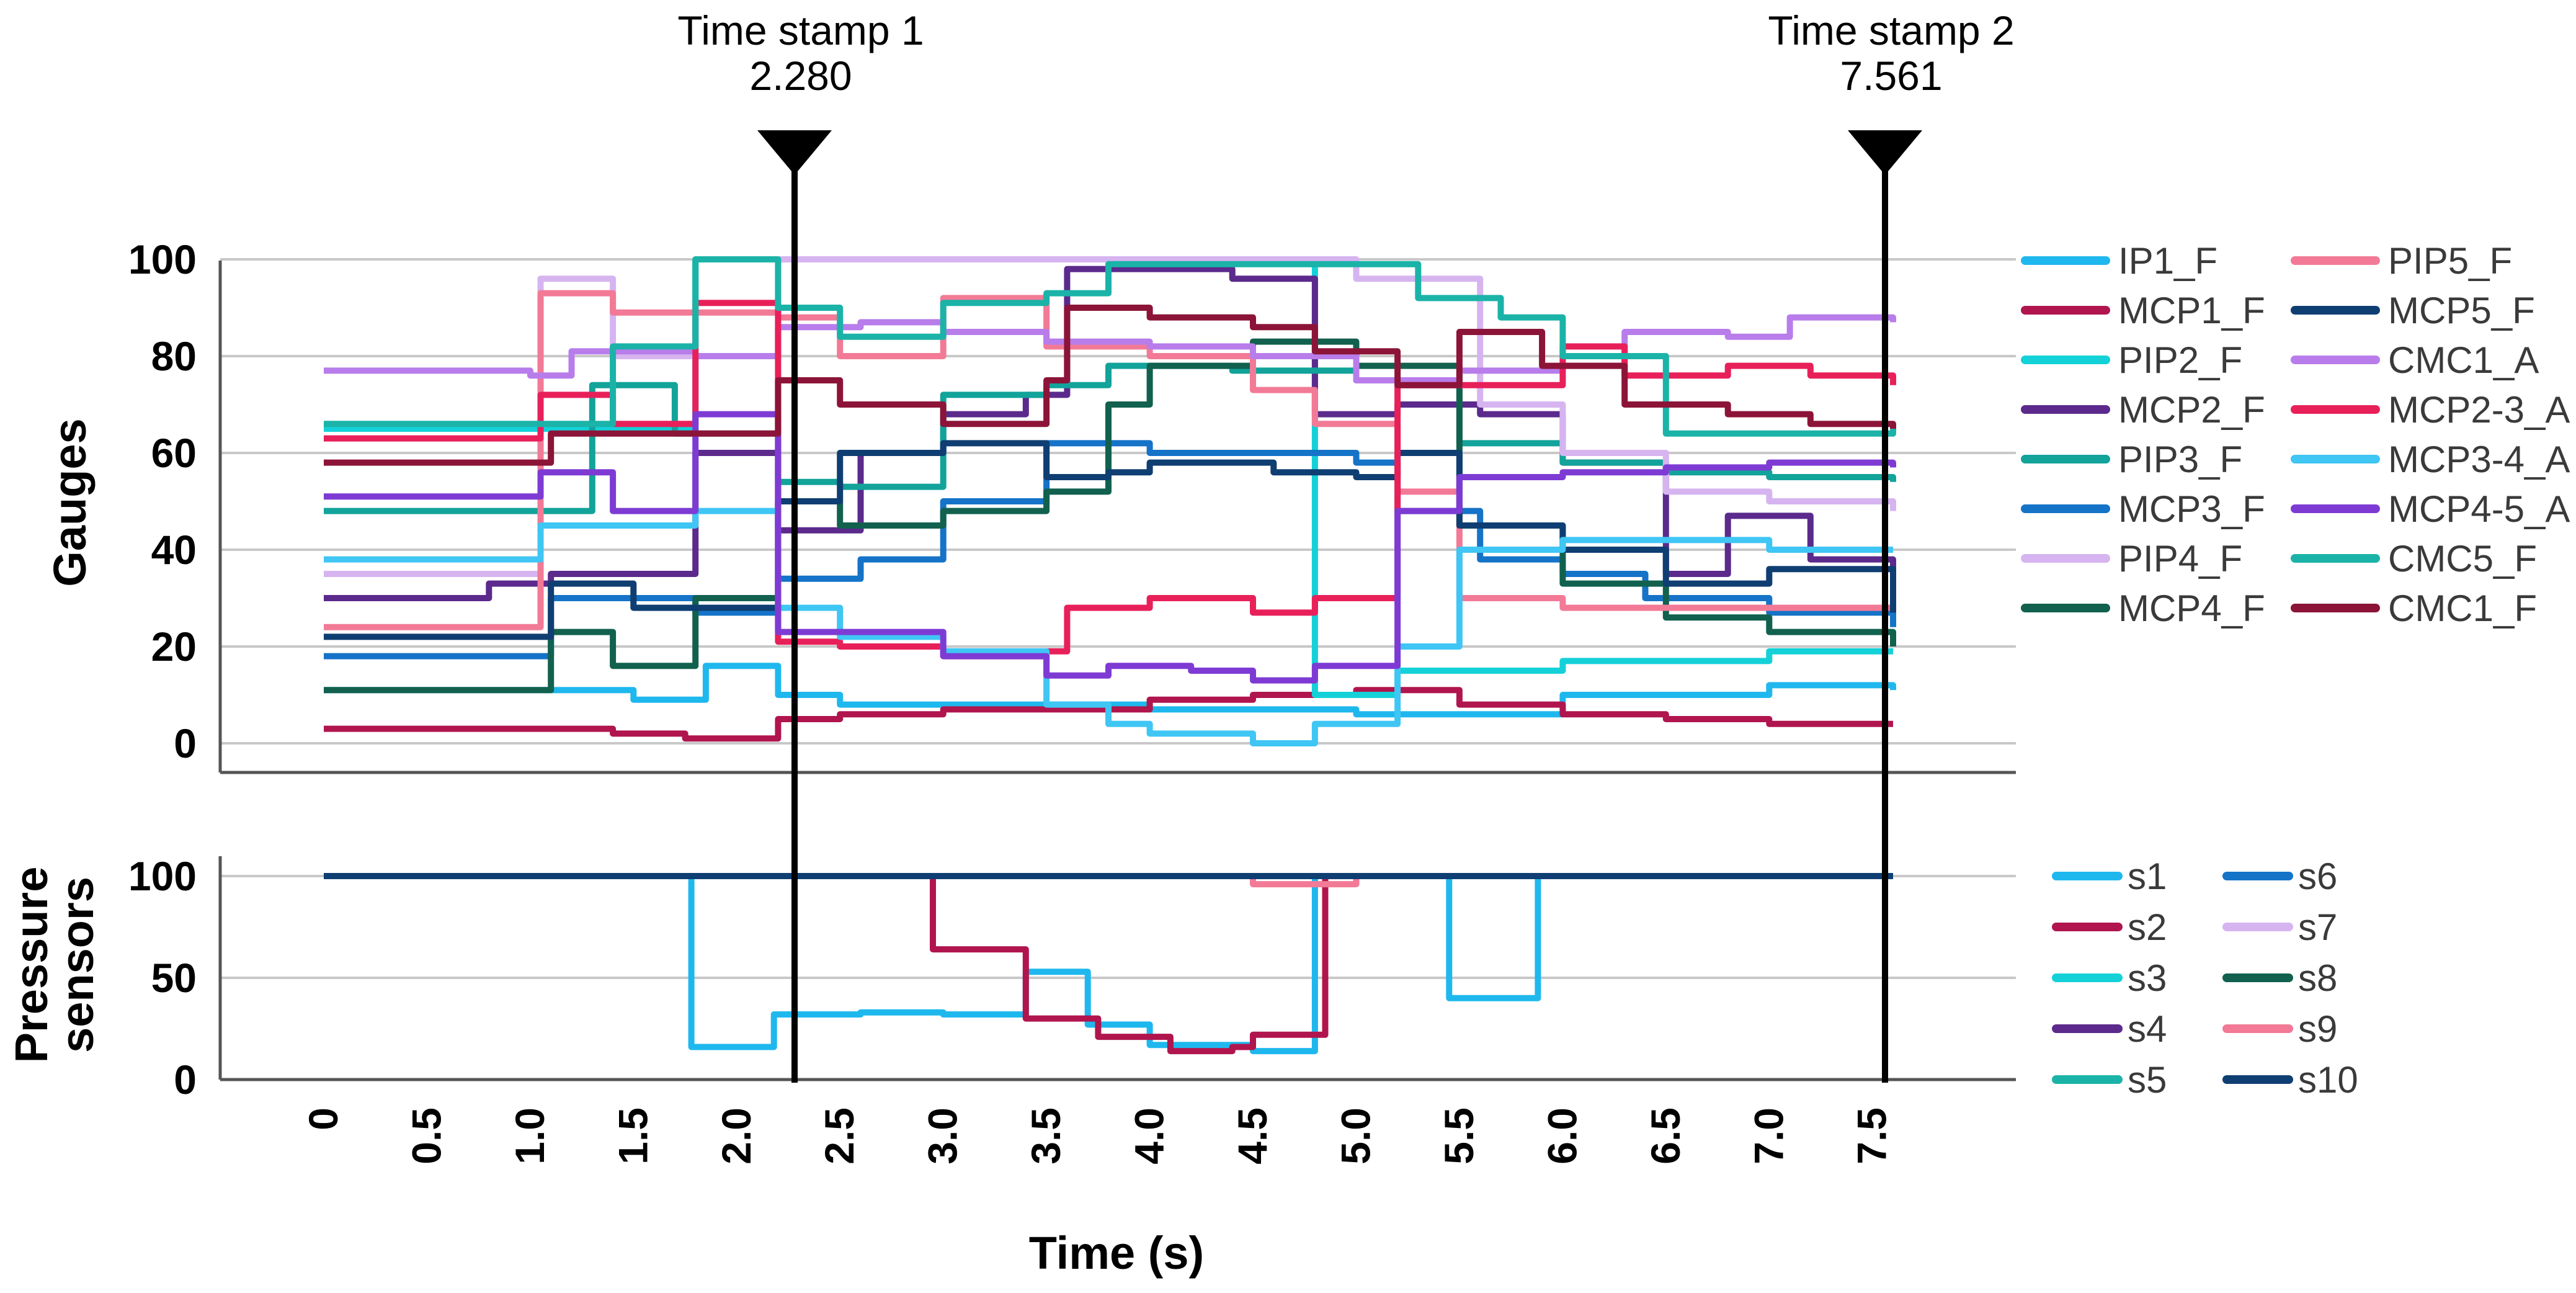 Image resolution: width=2576 pixels, height=1293 pixels. I want to click on pressure-gridlines, so click(1118, 978).